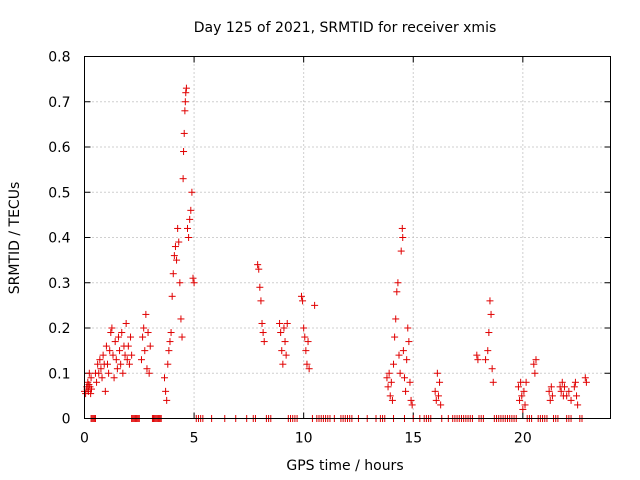  What do you see at coordinates (59, 193) in the screenshot?
I see `y-tick-label: 0.5` at bounding box center [59, 193].